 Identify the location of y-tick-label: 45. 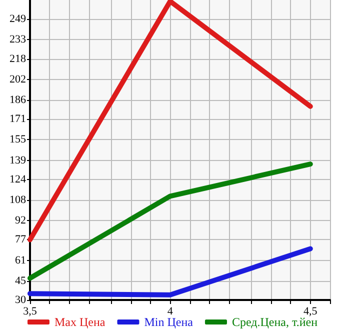
(20, 280).